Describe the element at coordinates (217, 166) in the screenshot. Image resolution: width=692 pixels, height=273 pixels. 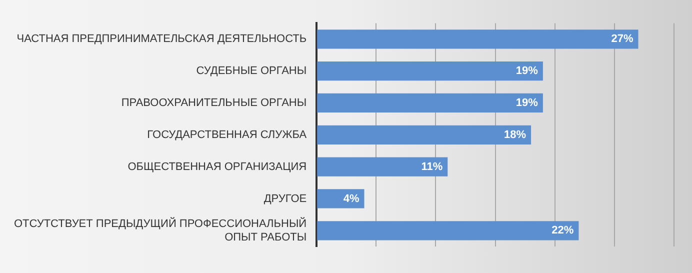
I see `y-tick-label: ОБЩЕСТВЕННАЯ ОРГАНИЗАЦИЯ` at that location.